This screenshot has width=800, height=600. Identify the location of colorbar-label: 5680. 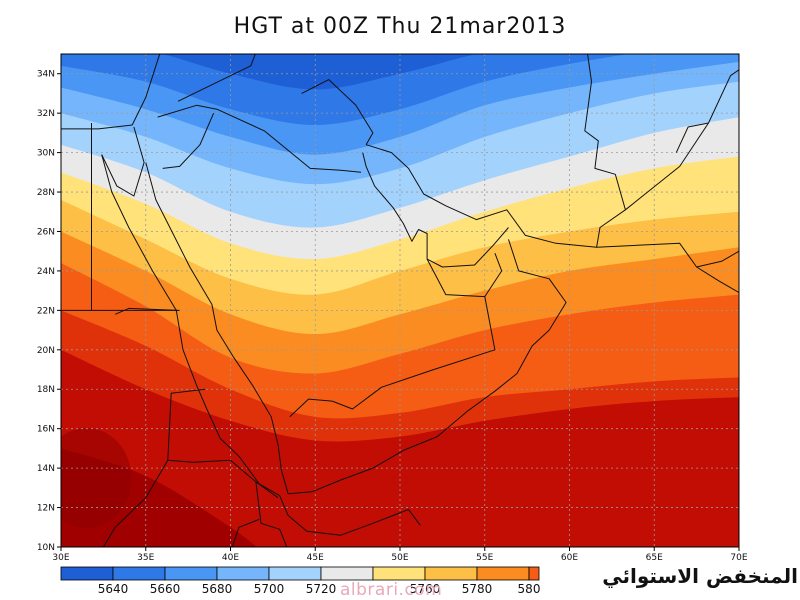
(217, 589).